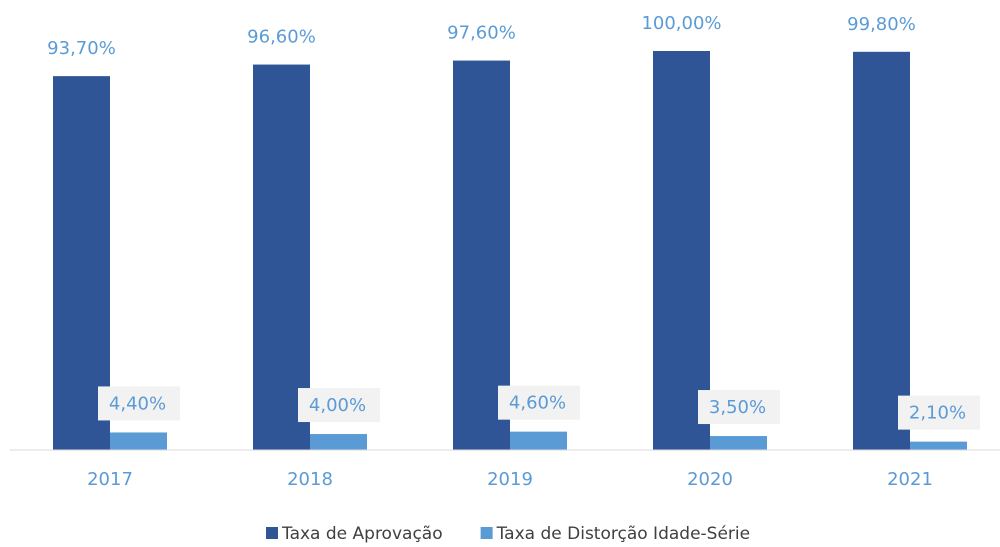 The height and width of the screenshot is (547, 1000). Describe the element at coordinates (362, 534) in the screenshot. I see `legend-label: Taxa de Aprovação` at that location.